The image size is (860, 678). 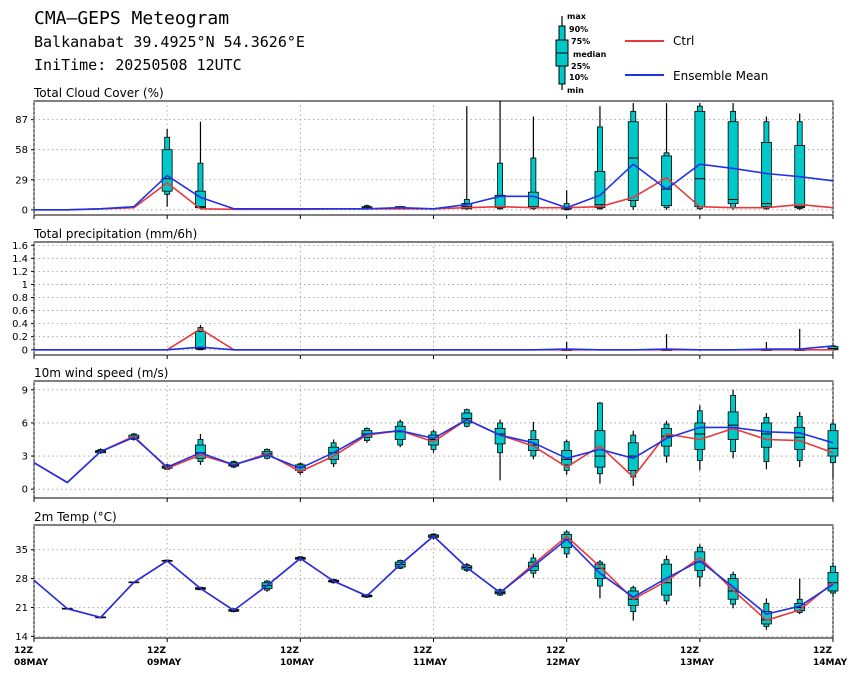 What do you see at coordinates (31, 663) in the screenshot?
I see `x-tick-date: 08MAY` at bounding box center [31, 663].